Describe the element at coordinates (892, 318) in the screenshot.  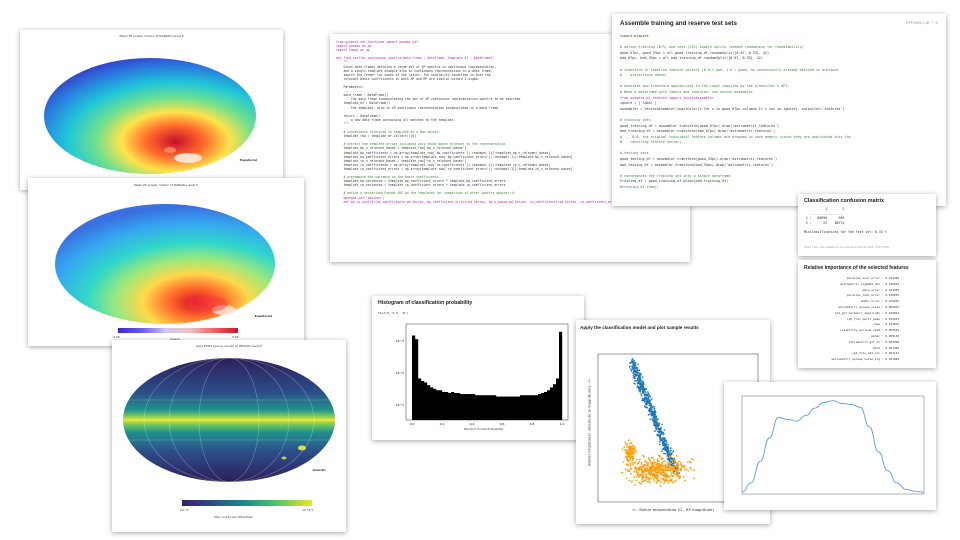
I see `feature-importance-value: 0.013912` at that location.